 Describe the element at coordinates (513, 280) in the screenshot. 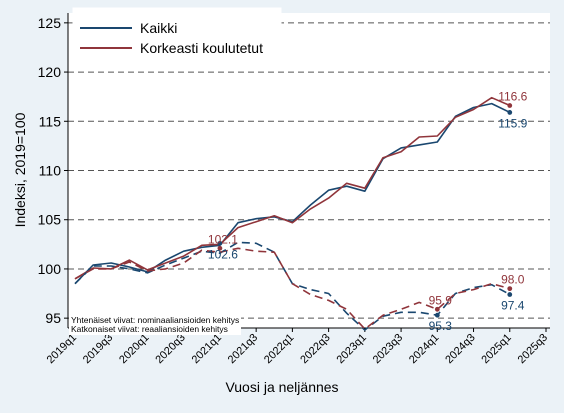

I see `data-label-6: 98.0` at that location.